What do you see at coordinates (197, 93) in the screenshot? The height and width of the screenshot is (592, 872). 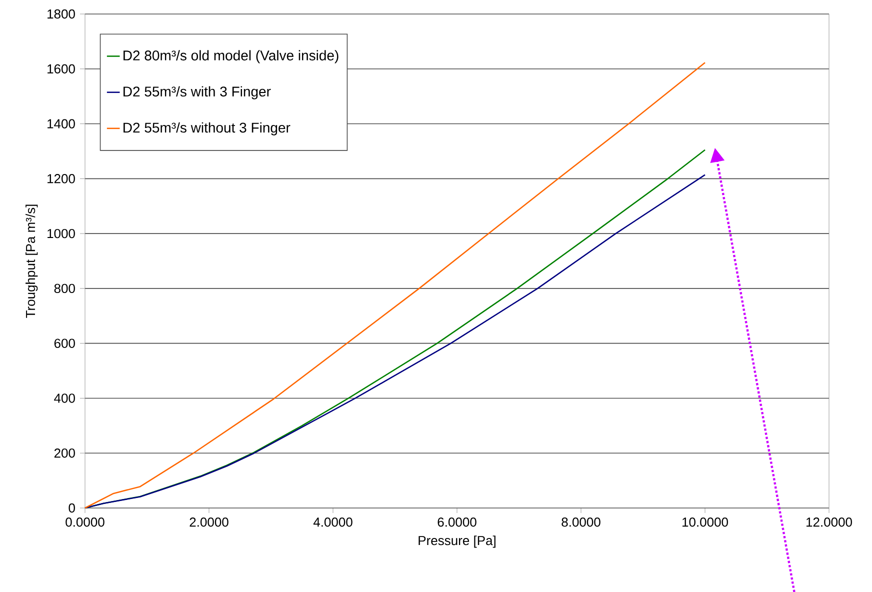 I see `legend-label: D2 55m³/s with 3 Finger` at bounding box center [197, 93].